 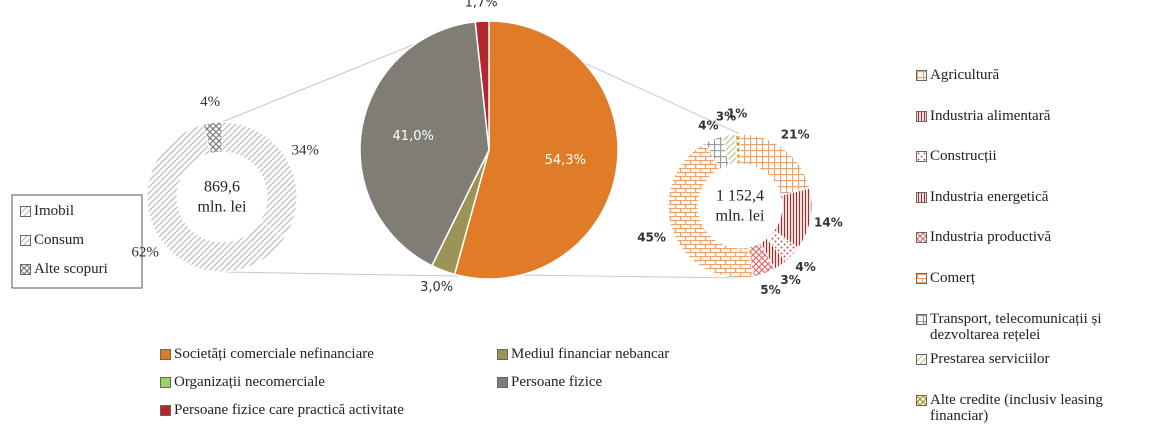 I want to click on legend-item: Persoane fizice care practică activitate, so click(x=282, y=410).